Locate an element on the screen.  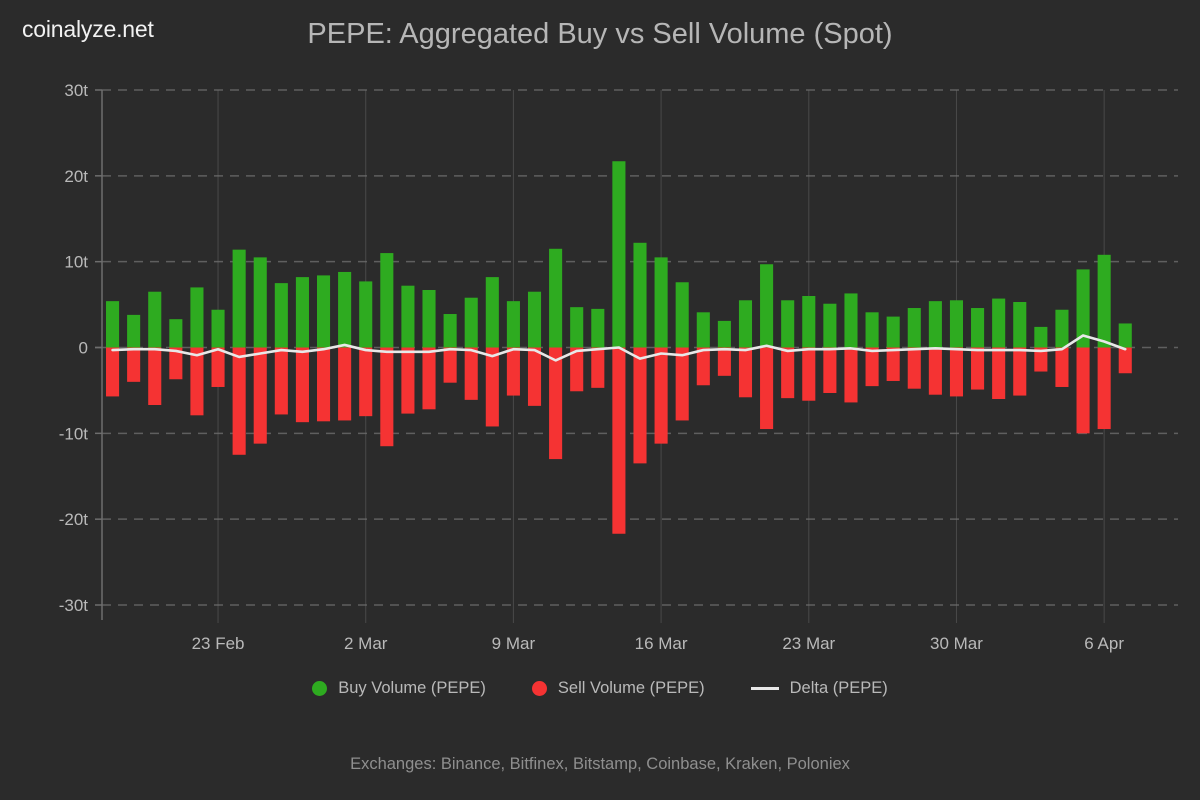
legend-sell-volume: Sell Volume (PEPE) is located at coordinates (618, 688).